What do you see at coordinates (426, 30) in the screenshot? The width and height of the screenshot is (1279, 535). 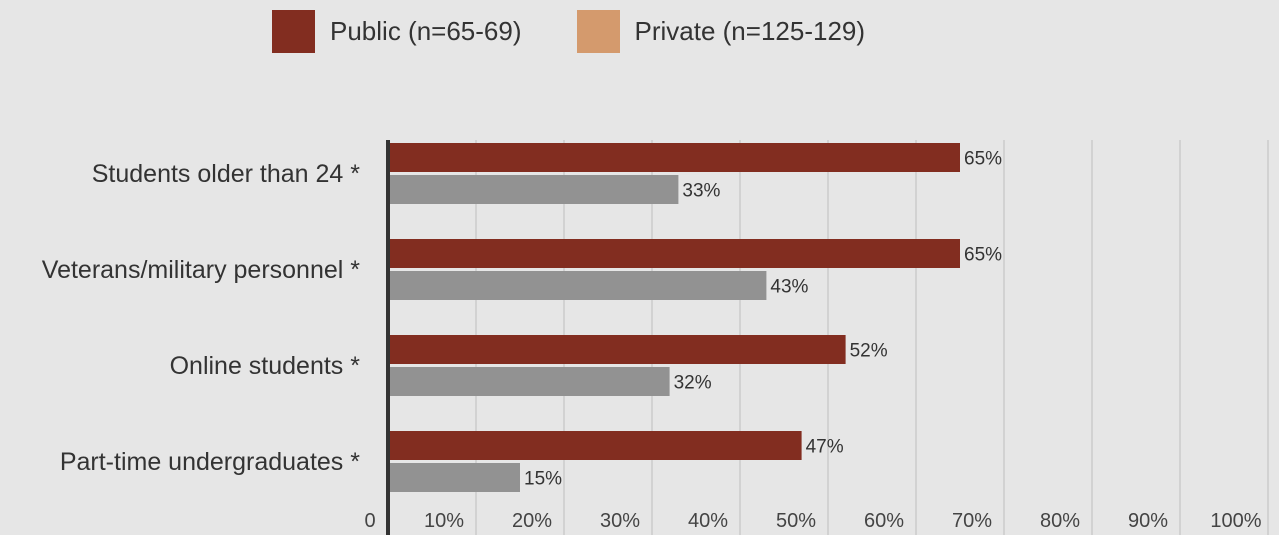 I see `legend-label-public: Public (n=65-69)` at bounding box center [426, 30].